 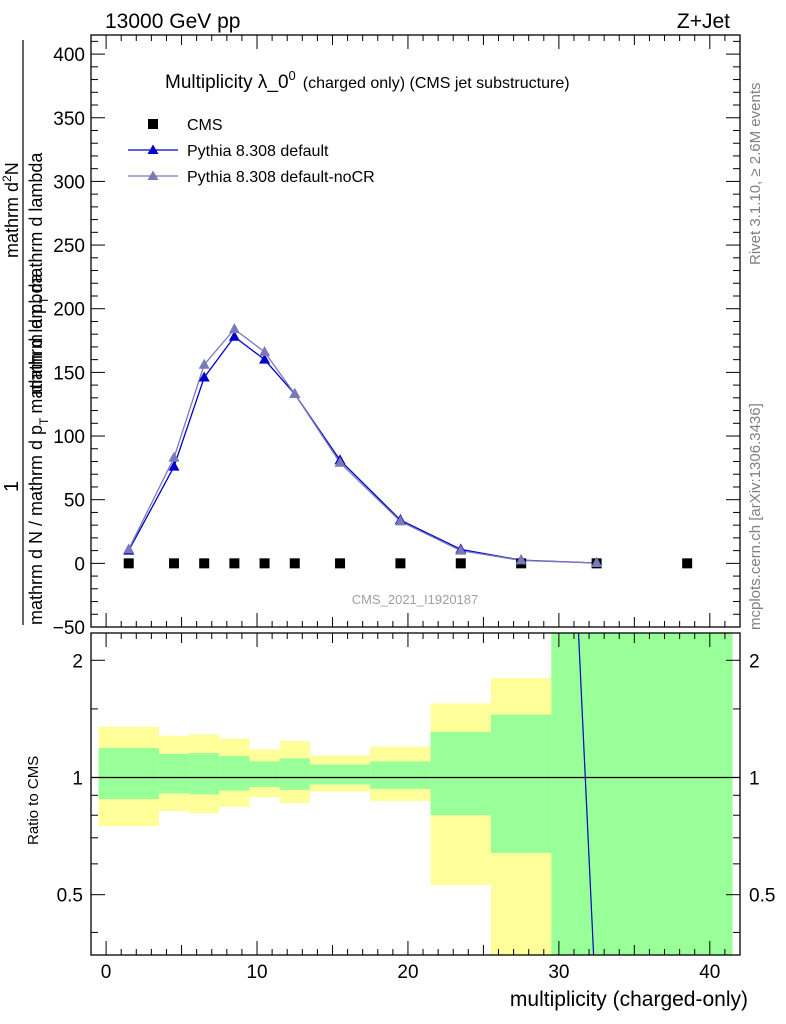 What do you see at coordinates (703, 21) in the screenshot?
I see `process-label: Z+Jet` at bounding box center [703, 21].